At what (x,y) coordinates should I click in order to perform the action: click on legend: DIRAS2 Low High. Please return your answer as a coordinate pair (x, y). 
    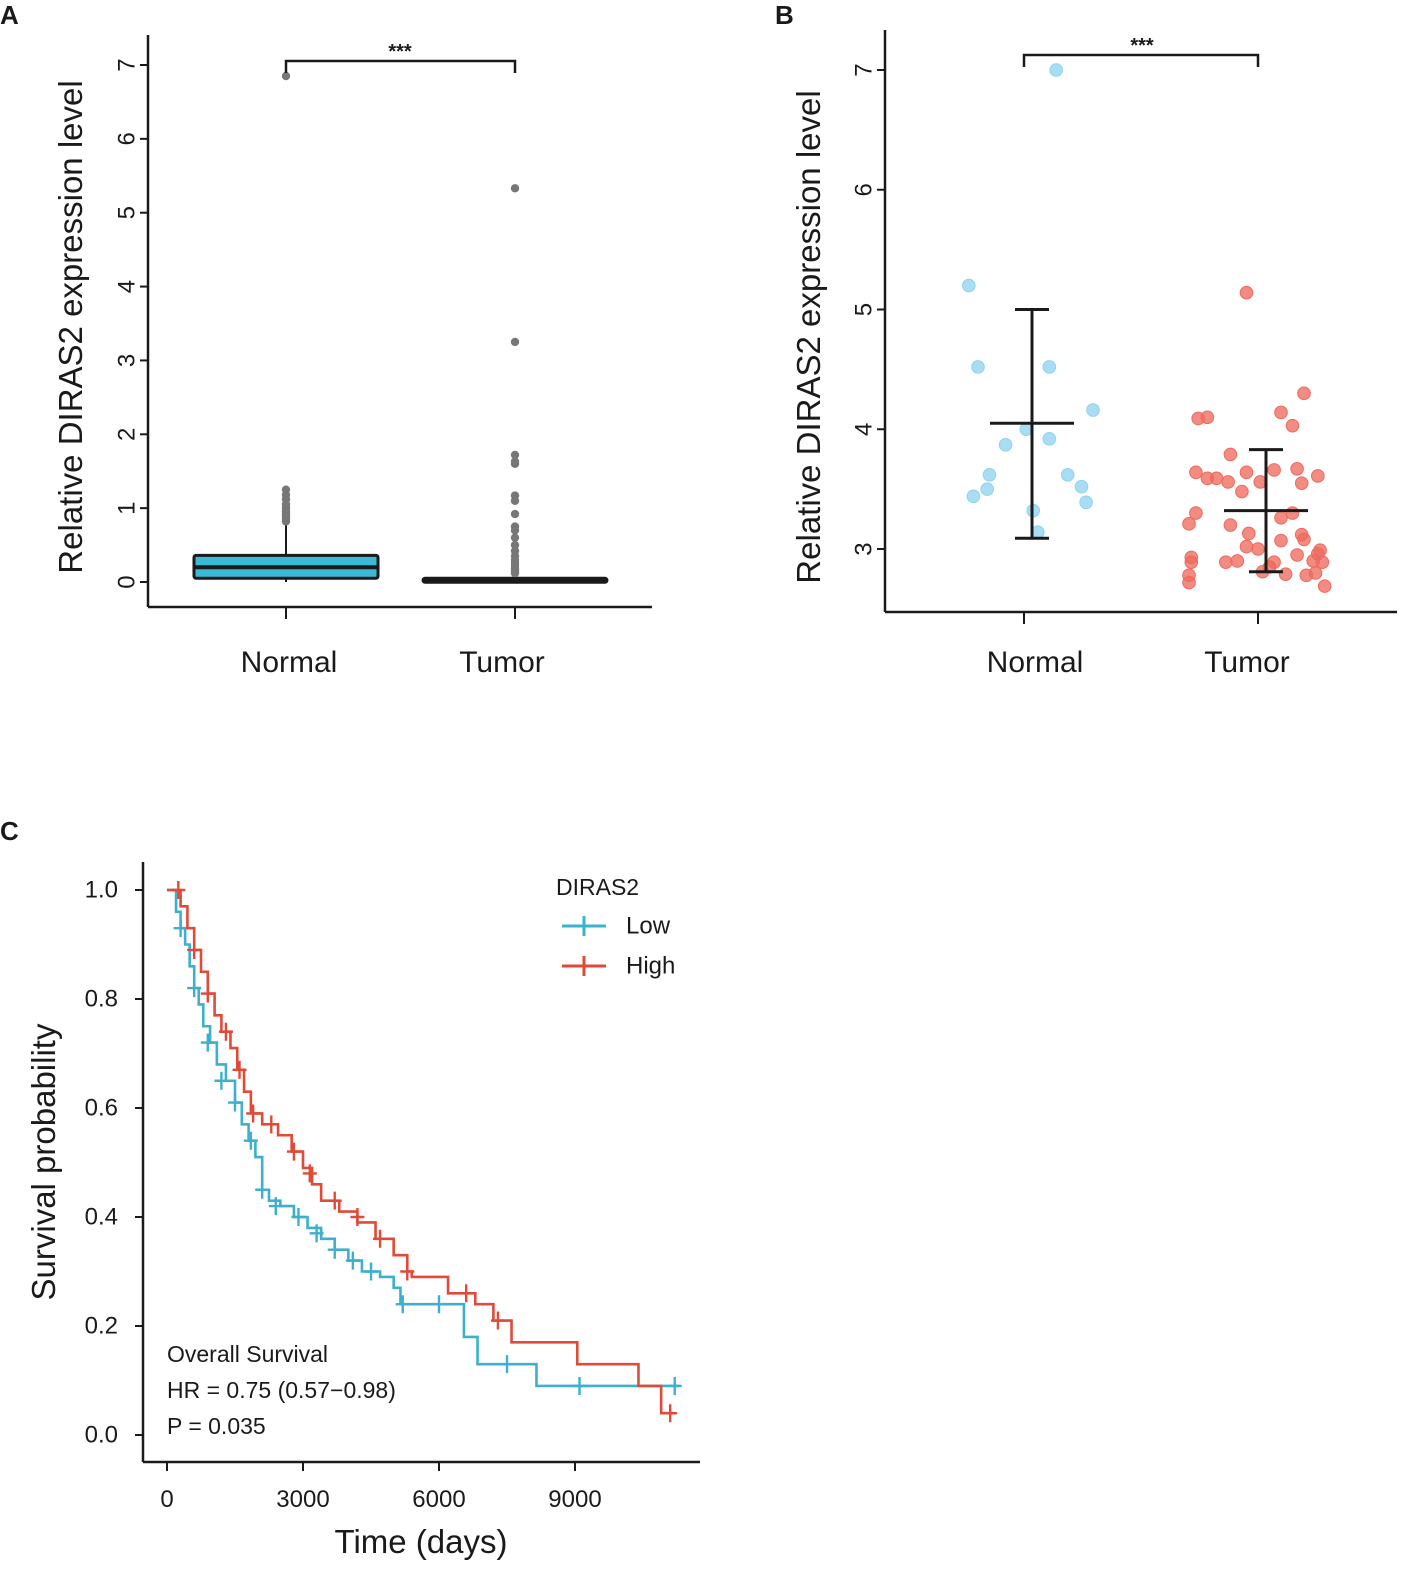
    Looking at the image, I should click on (615, 927).